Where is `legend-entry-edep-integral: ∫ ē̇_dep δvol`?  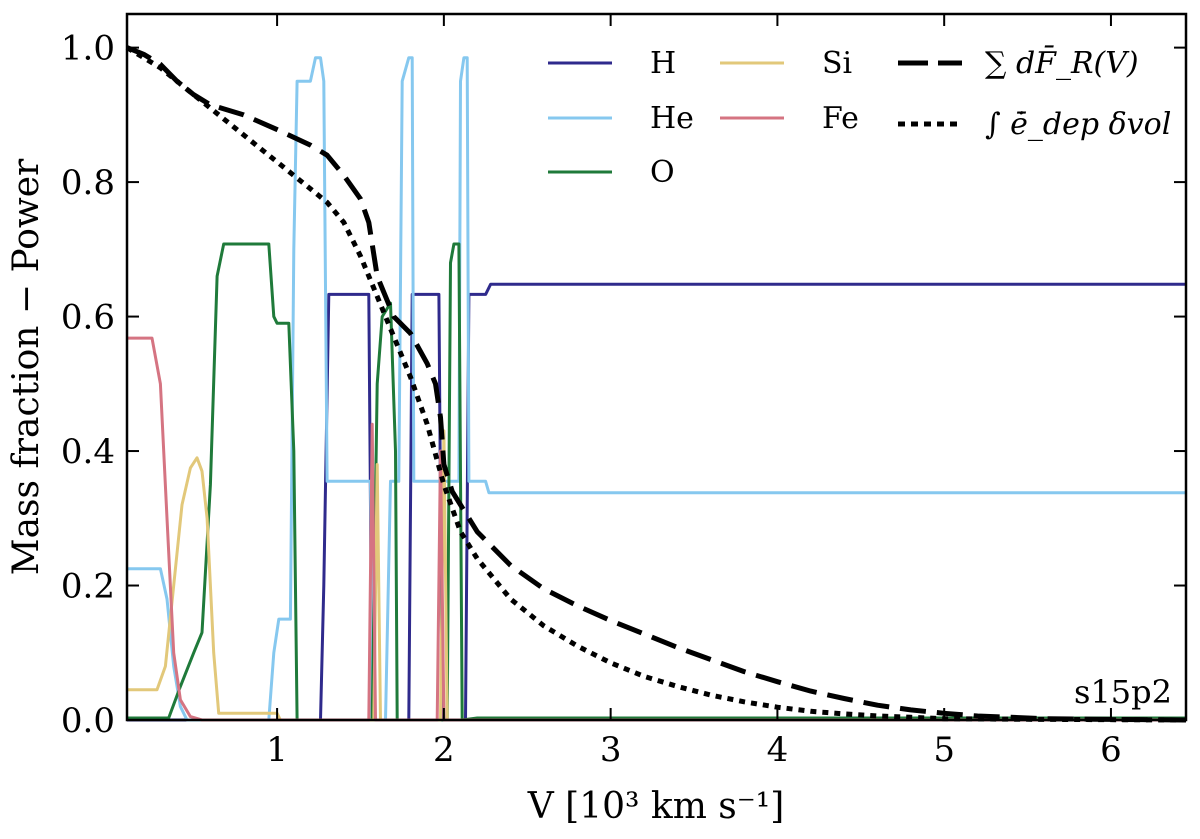 legend-entry-edep-integral: ∫ ē̇_dep δvol is located at coordinates (1034, 124).